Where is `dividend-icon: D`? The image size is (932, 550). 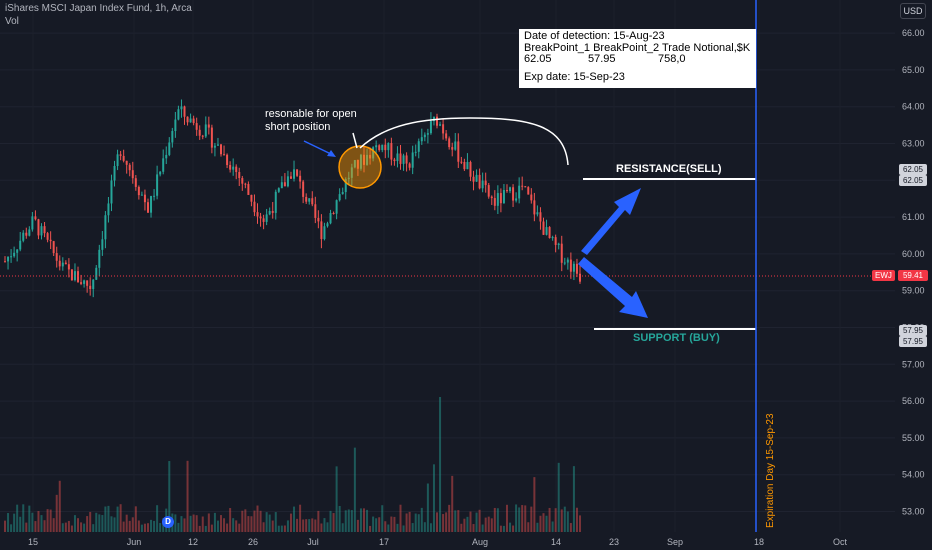 dividend-icon: D is located at coordinates (168, 522).